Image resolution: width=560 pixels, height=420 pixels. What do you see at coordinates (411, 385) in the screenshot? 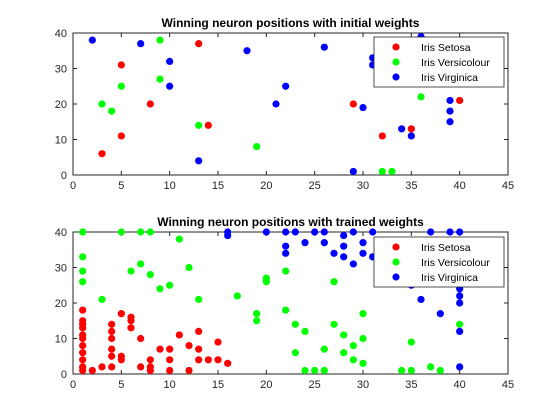
I see `x-tick-label: 35` at bounding box center [411, 385].